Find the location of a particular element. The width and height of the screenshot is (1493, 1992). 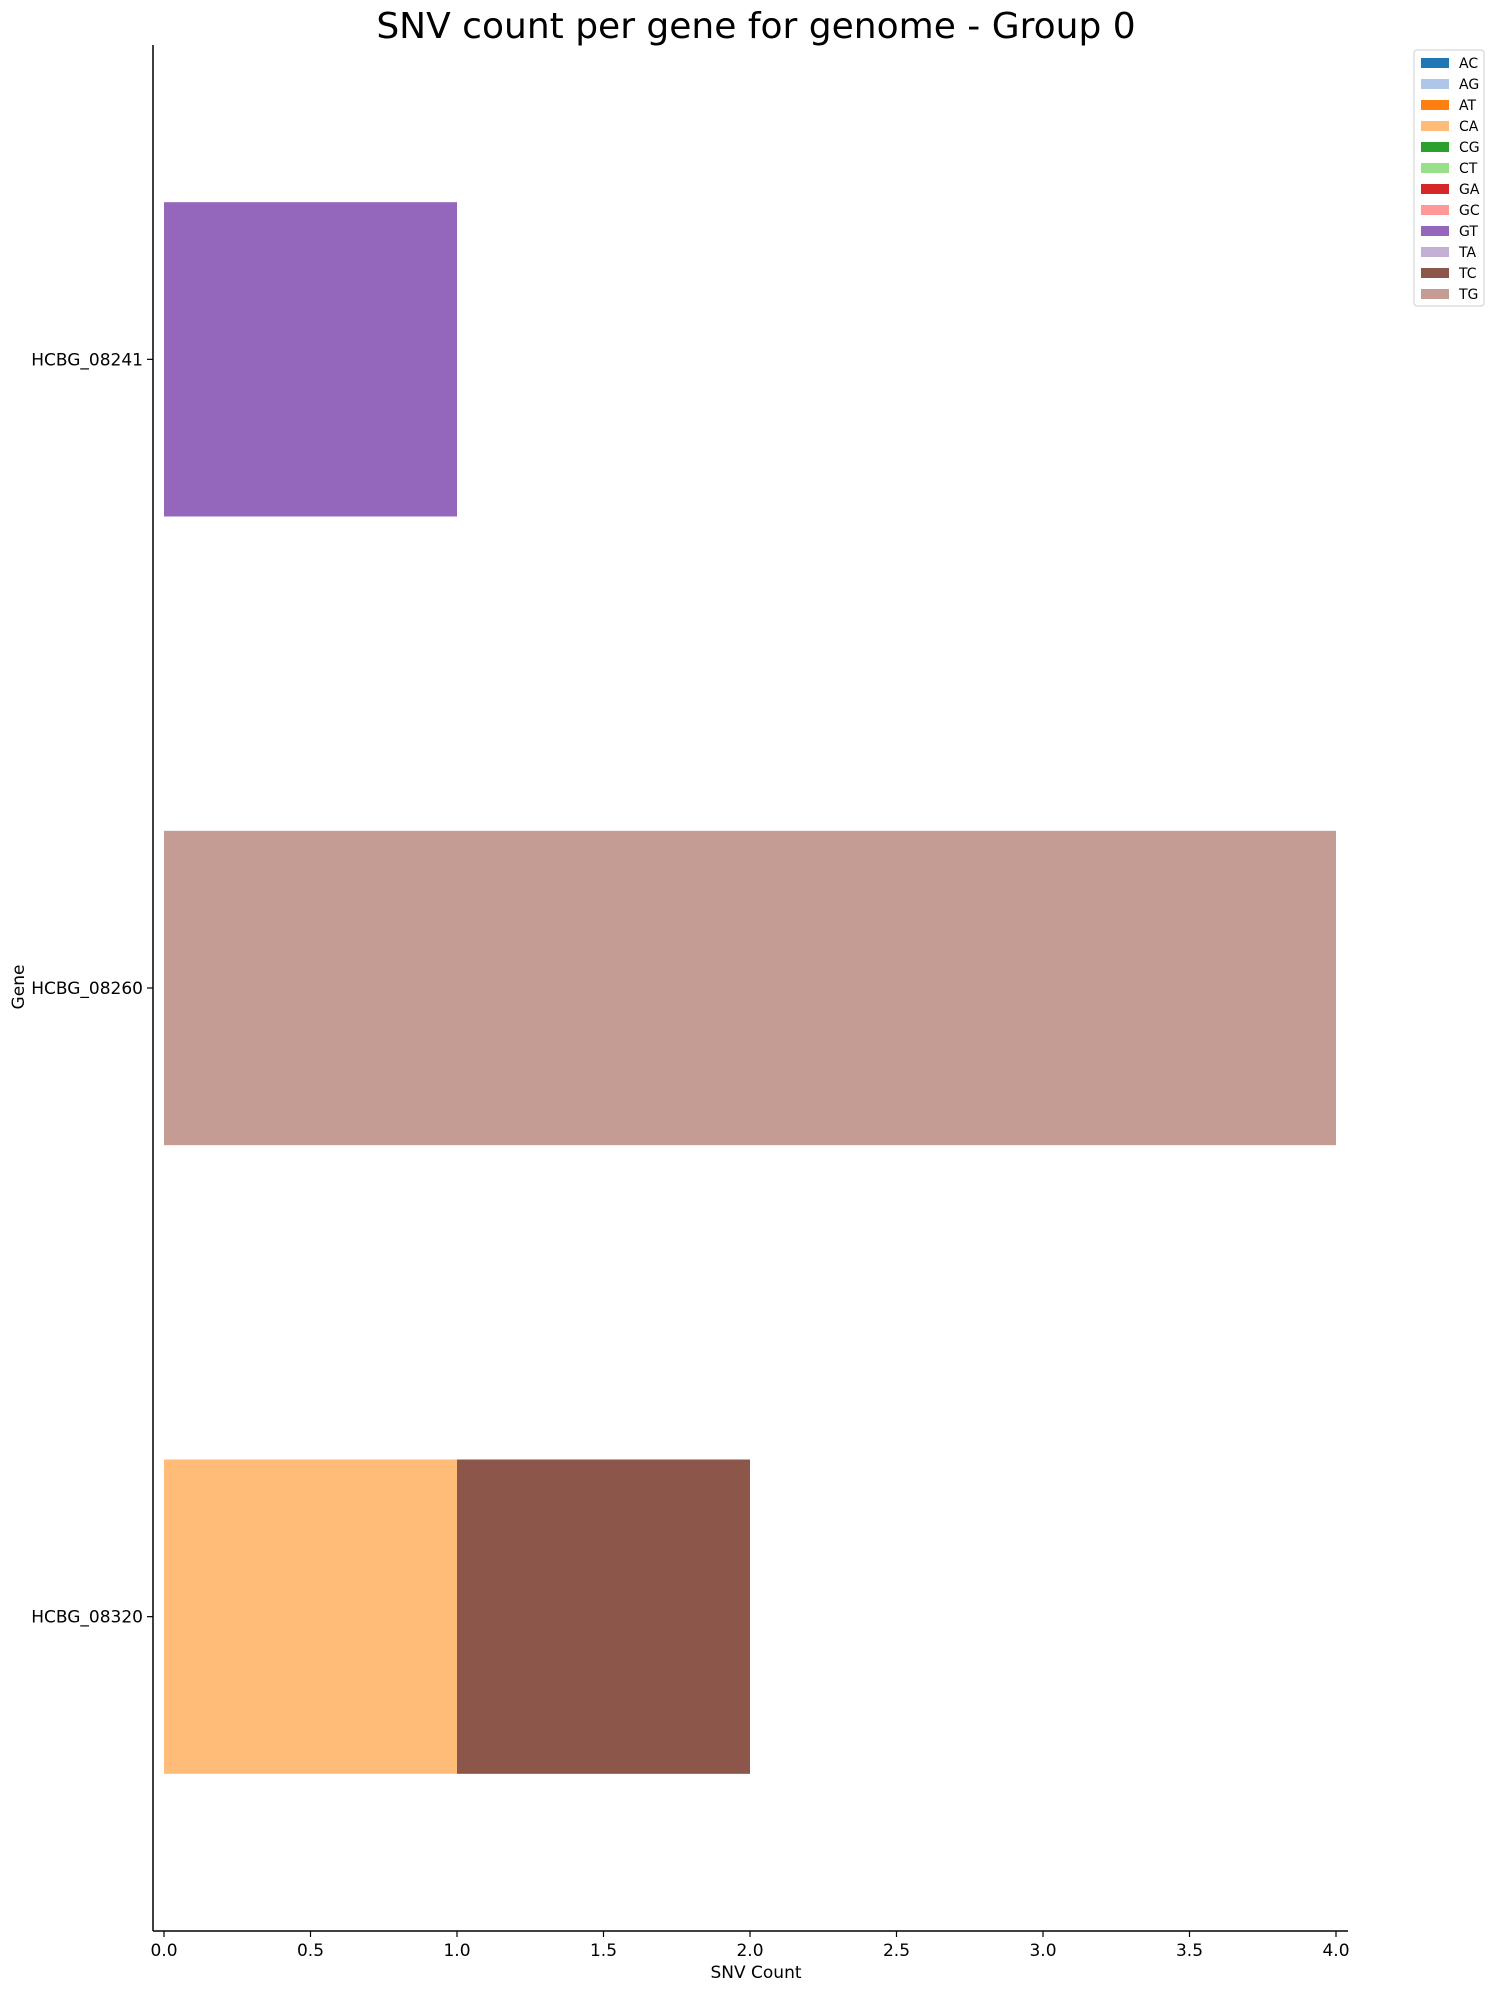

legend-swatch-GC is located at coordinates (1435, 210).